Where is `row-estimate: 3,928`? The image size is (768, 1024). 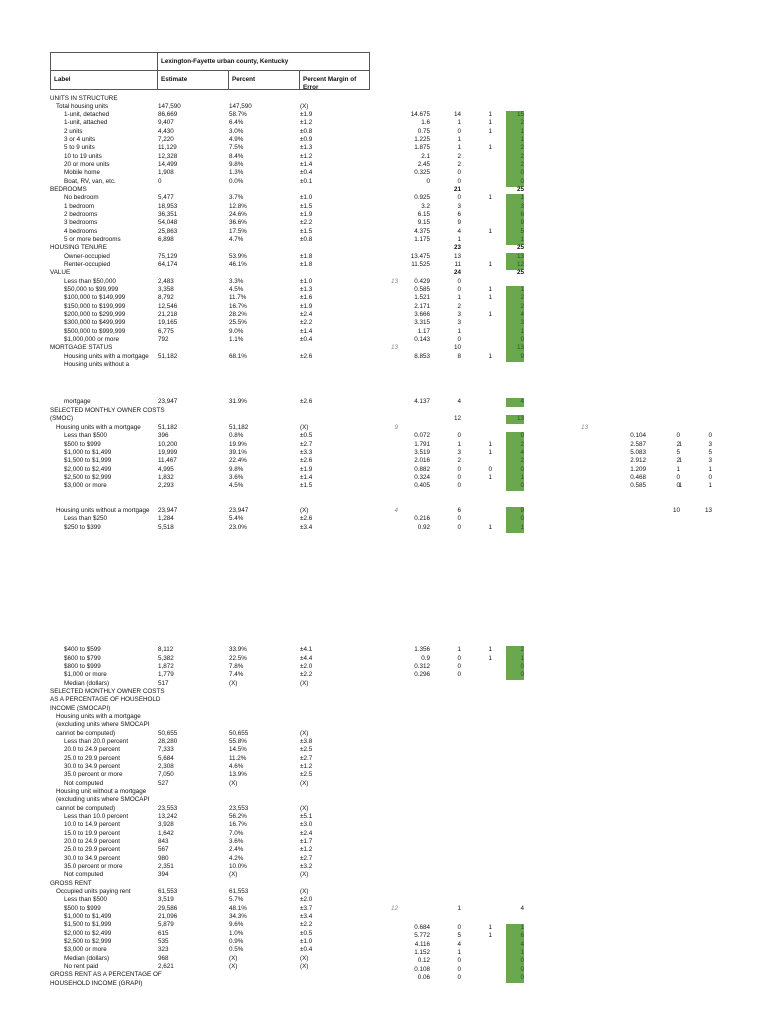
row-estimate: 3,928 is located at coordinates (166, 824).